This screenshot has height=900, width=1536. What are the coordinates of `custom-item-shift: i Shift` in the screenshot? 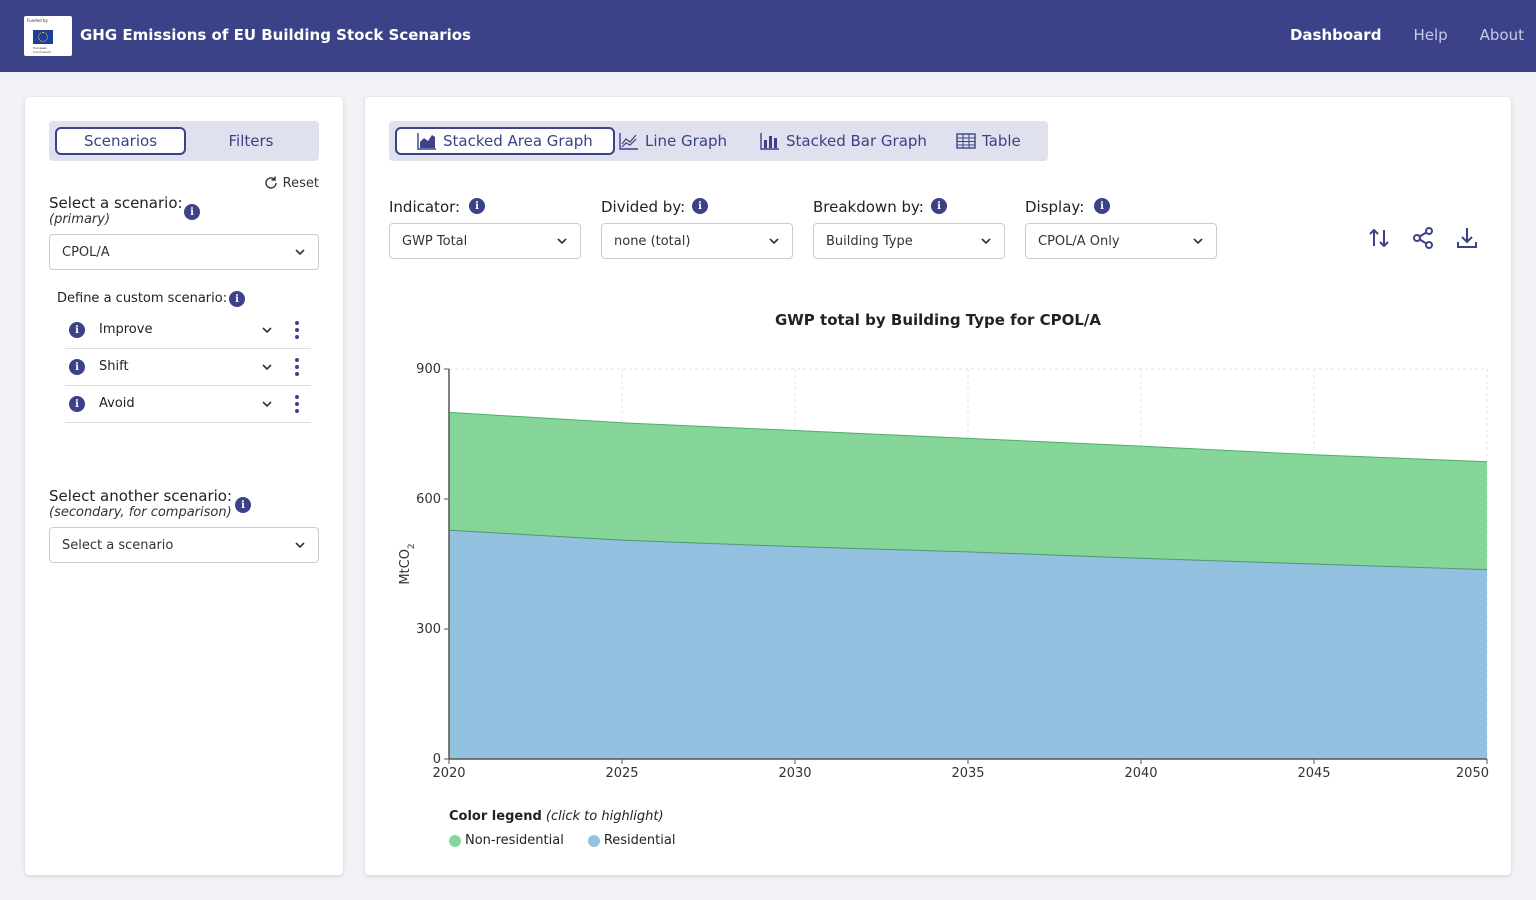 It's located at (188, 367).